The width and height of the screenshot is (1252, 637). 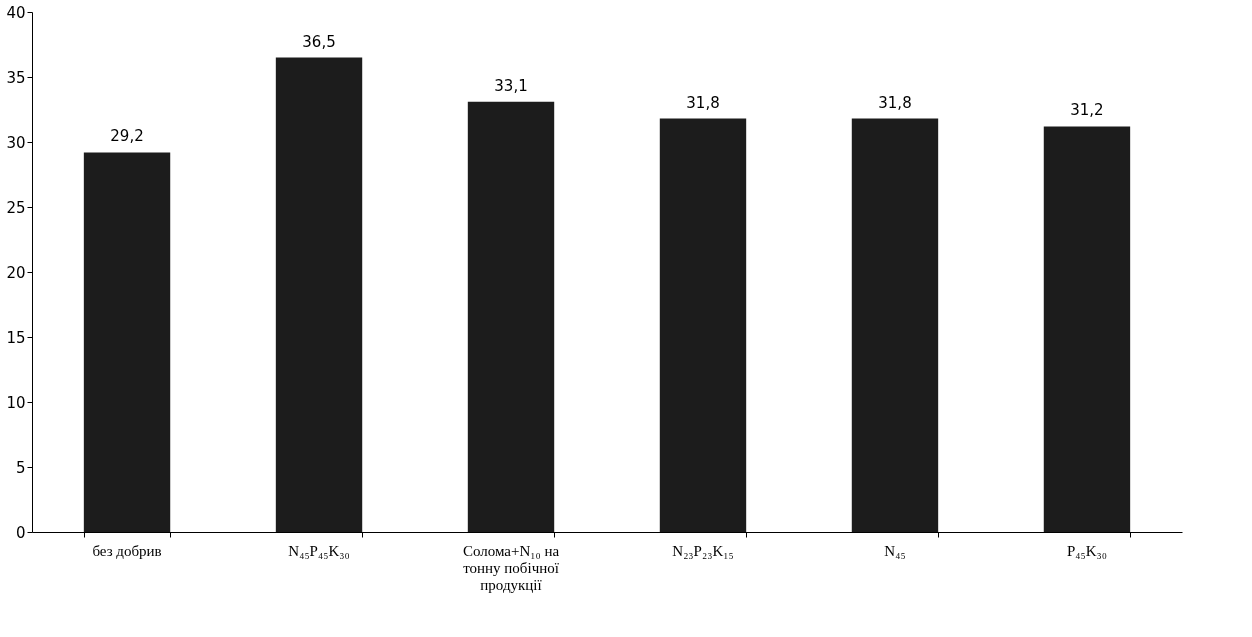 I want to click on data-label: 36,5, so click(x=319, y=41).